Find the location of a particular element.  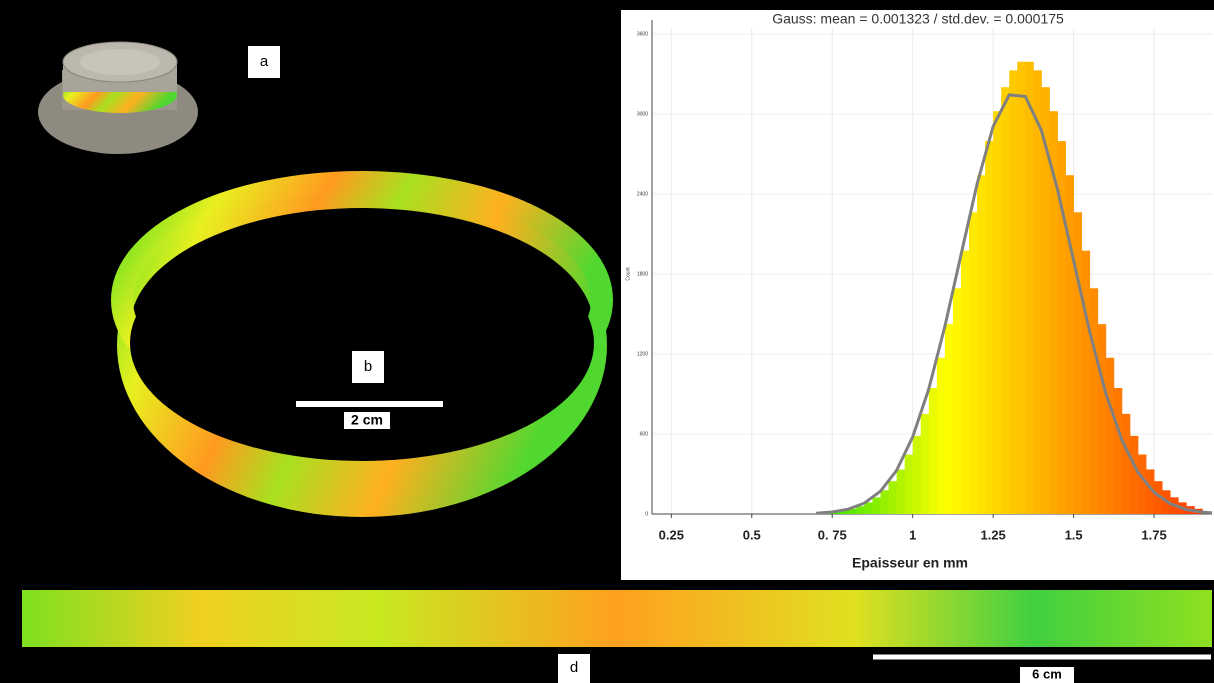

x-axis-label: Epaisseur en mm is located at coordinates (910, 563).